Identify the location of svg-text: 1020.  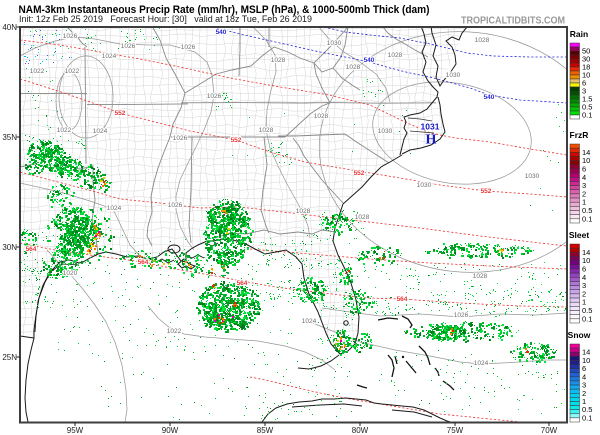
(70, 273).